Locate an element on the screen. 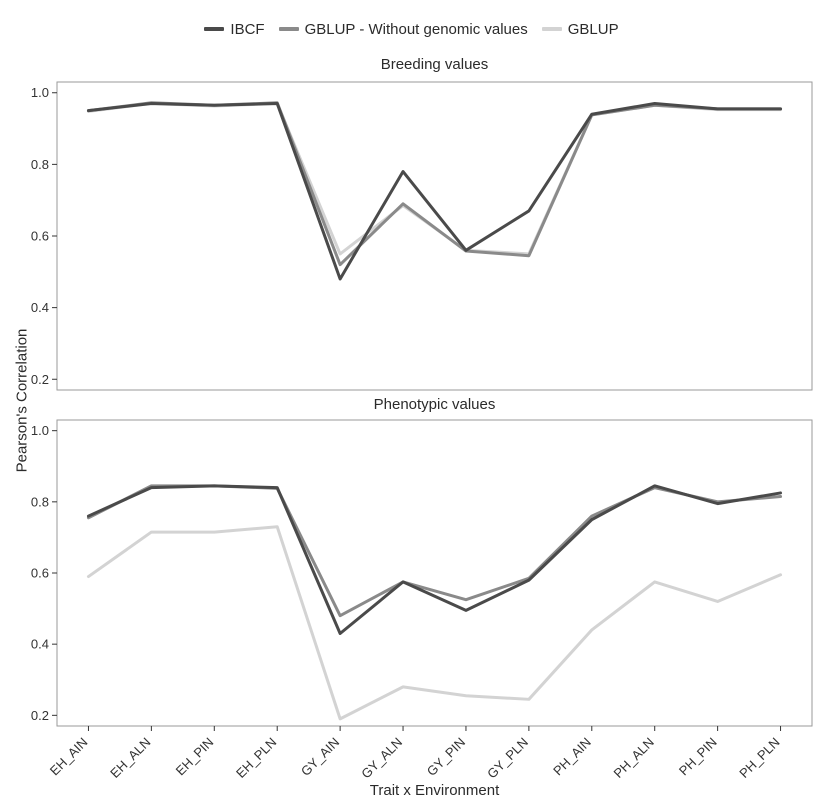  x-tick-label: GY_PLN is located at coordinates (507, 758).